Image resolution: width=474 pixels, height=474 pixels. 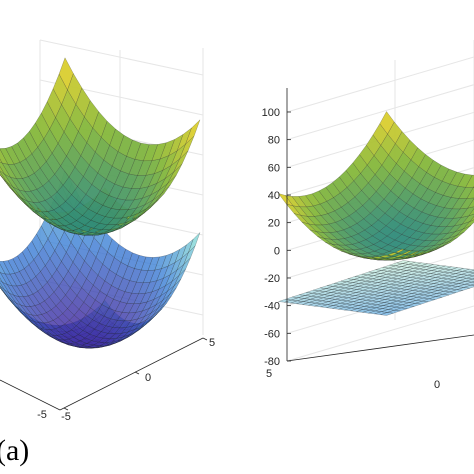 What do you see at coordinates (269, 374) in the screenshot?
I see `right-x-tick-label: 5` at bounding box center [269, 374].